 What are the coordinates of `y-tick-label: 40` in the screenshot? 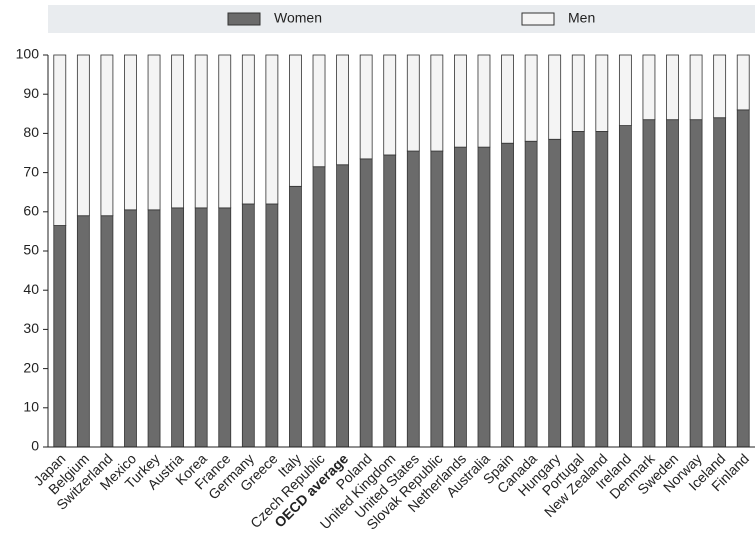 It's located at (31, 289).